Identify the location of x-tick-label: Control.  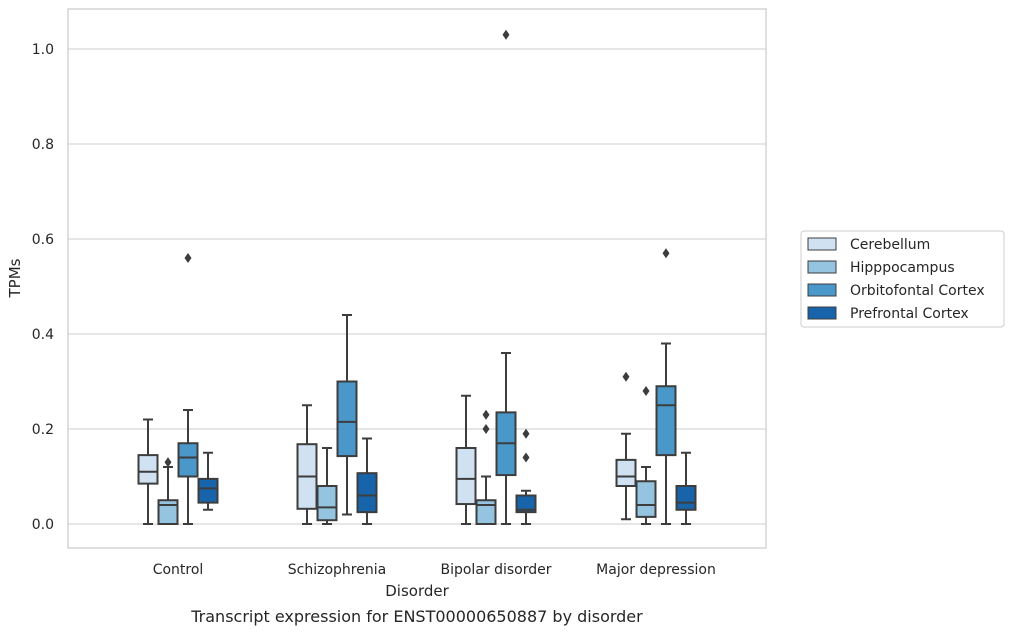
(178, 570).